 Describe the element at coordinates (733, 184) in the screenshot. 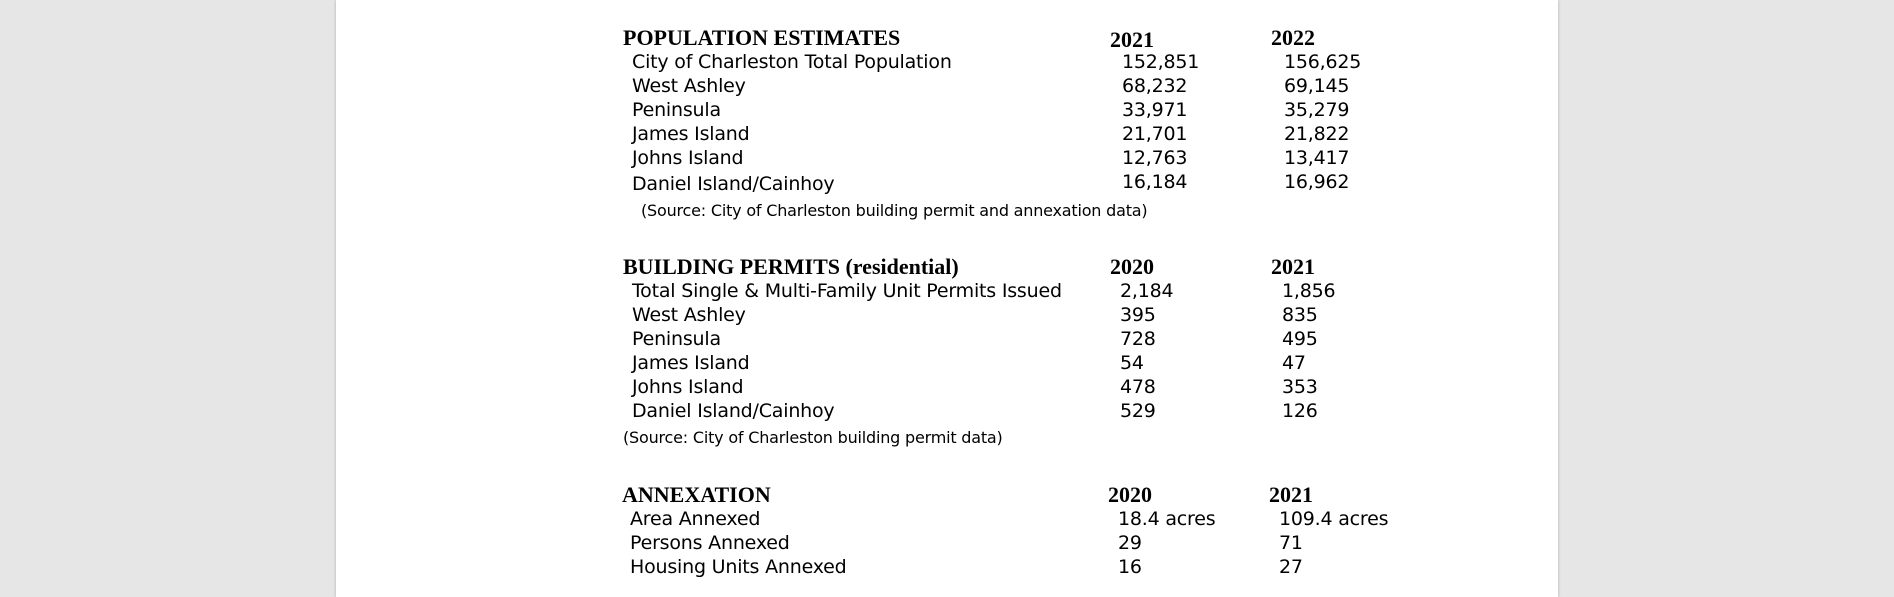

I see `population-row-label: Daniel Island/Cainhoy` at that location.